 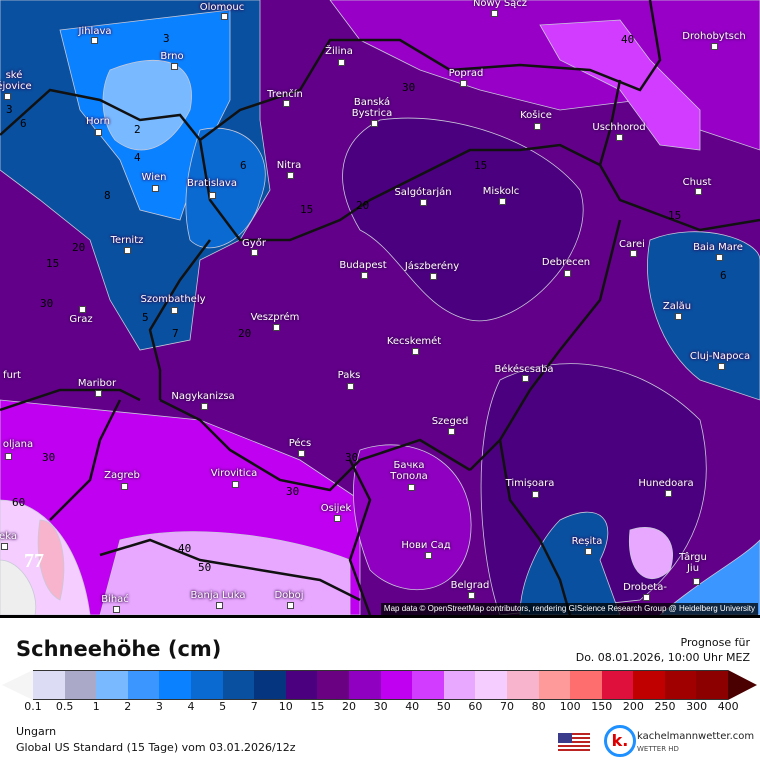 What do you see at coordinates (119, 649) in the screenshot?
I see `legend-title: Schneehöhe (cm)` at bounding box center [119, 649].